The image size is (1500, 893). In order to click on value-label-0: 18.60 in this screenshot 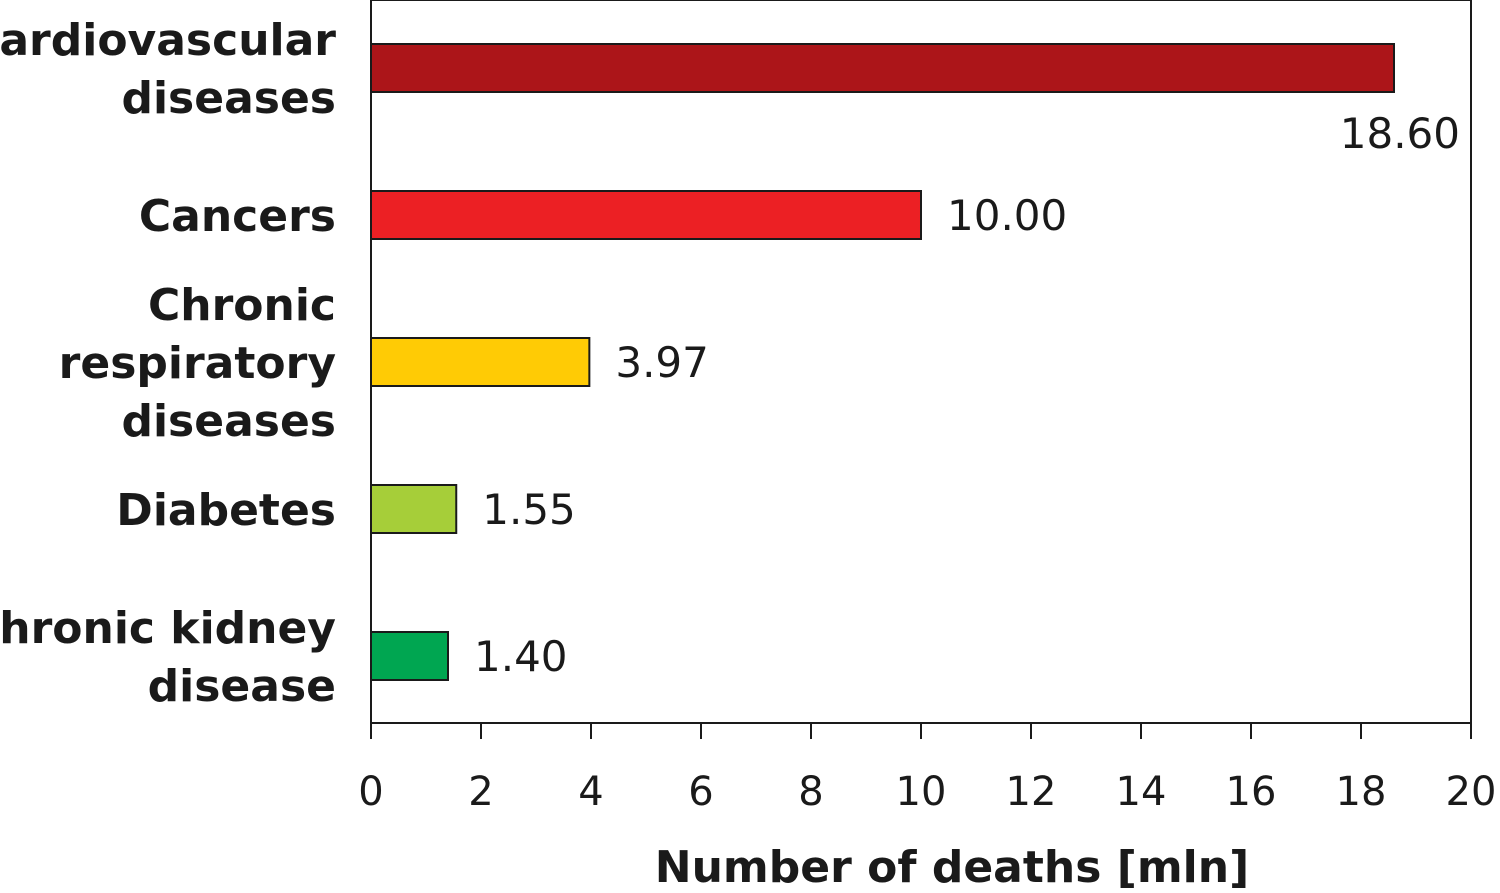, I will do `click(1400, 133)`.